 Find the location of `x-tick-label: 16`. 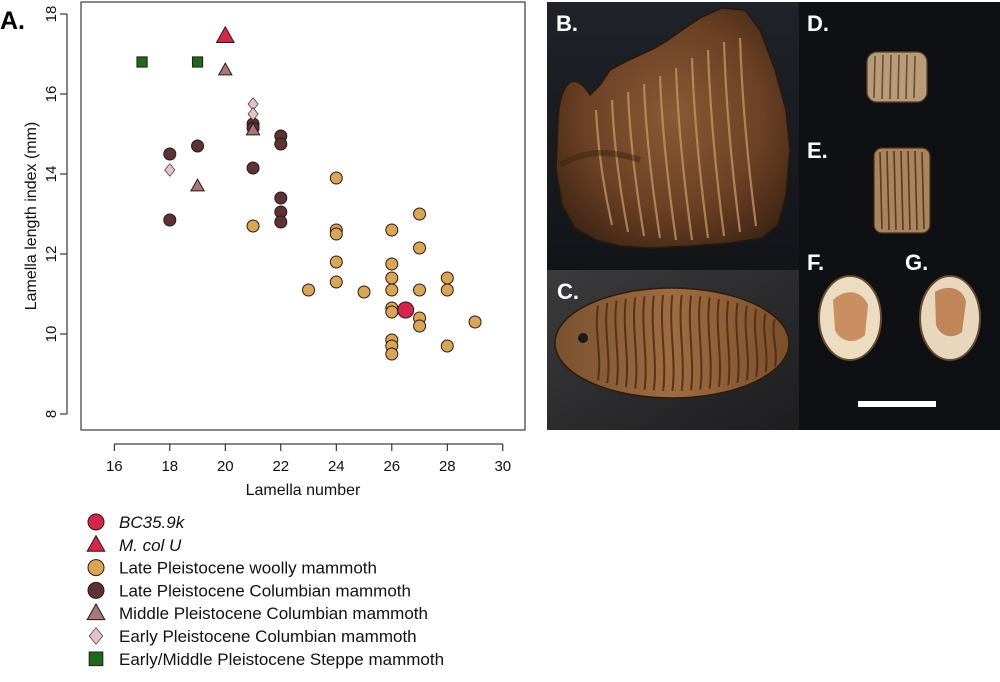

x-tick-label: 16 is located at coordinates (114, 466).